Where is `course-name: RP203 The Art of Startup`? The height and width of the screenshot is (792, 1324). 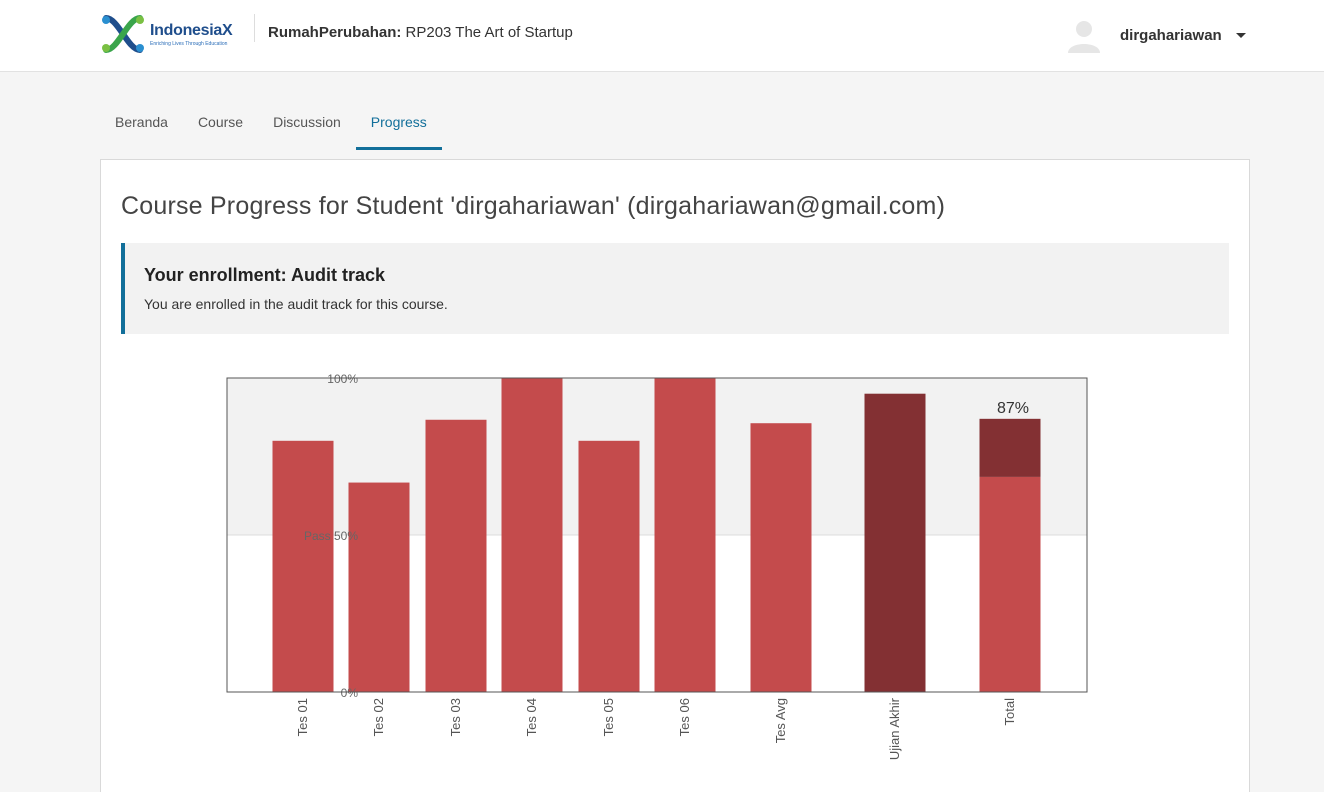 course-name: RP203 The Art of Startup is located at coordinates (489, 32).